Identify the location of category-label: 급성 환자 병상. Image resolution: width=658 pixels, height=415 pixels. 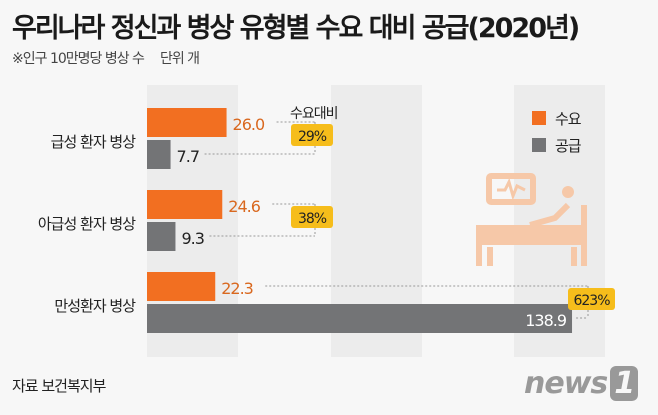
(94, 142).